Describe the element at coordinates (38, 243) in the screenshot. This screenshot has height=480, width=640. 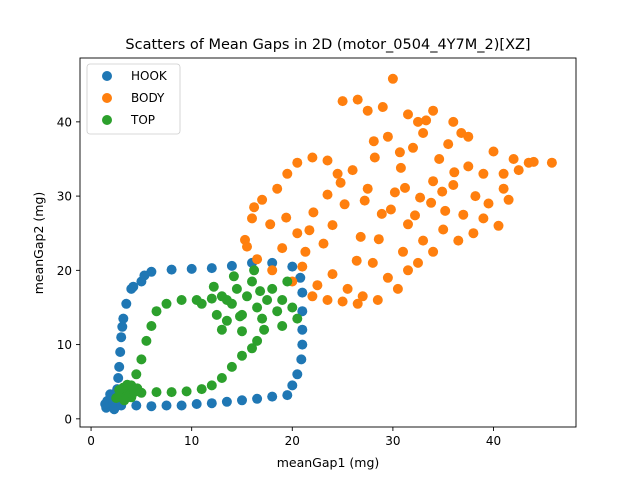
I see `y-axis-label: meanGap2 (mg)` at that location.